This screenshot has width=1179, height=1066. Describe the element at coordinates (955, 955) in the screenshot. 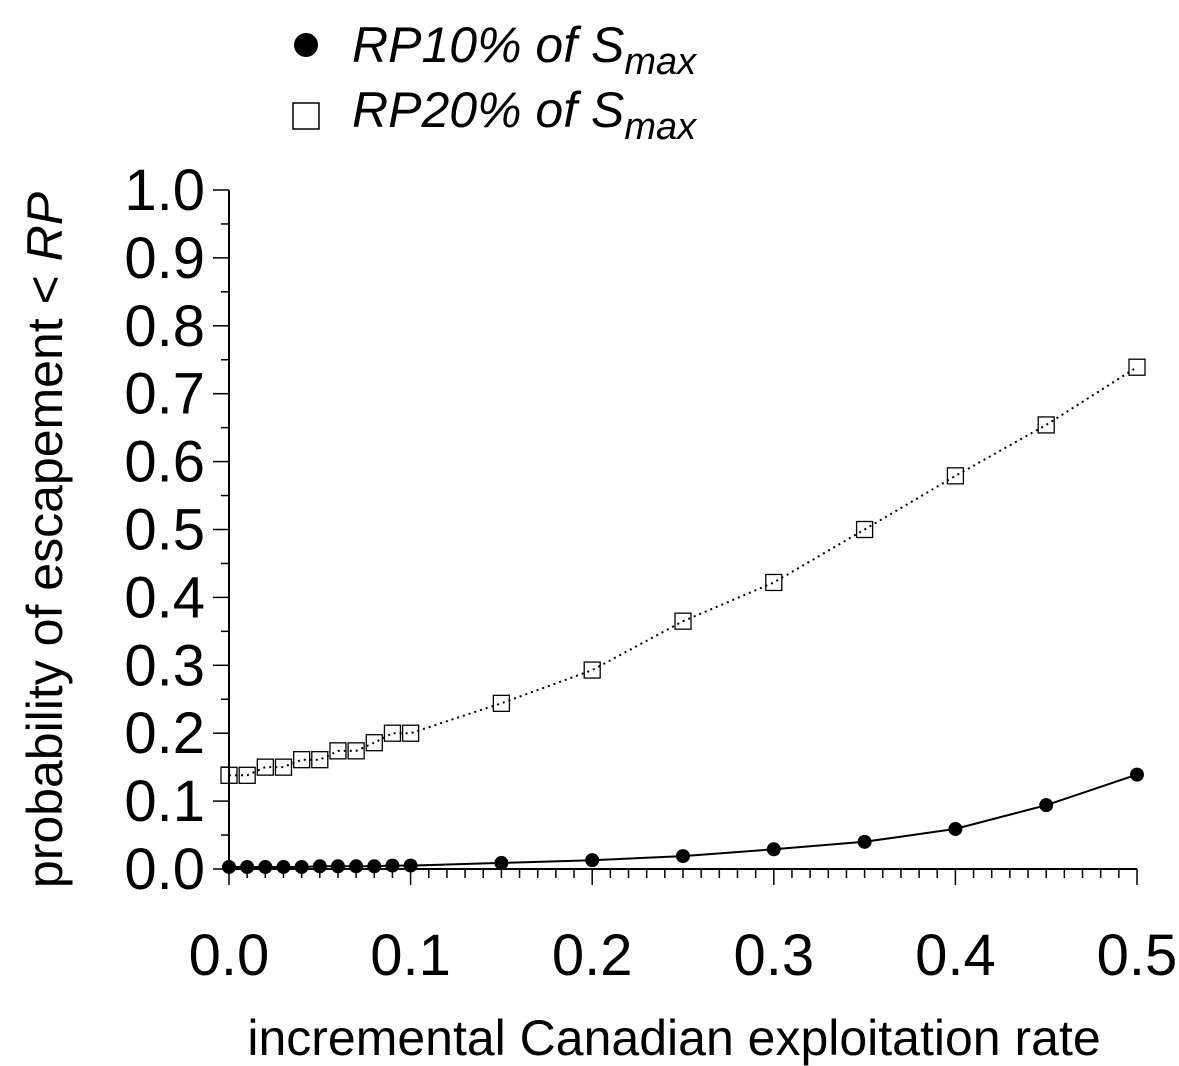

I see `x-tick-label: 0.4` at that location.